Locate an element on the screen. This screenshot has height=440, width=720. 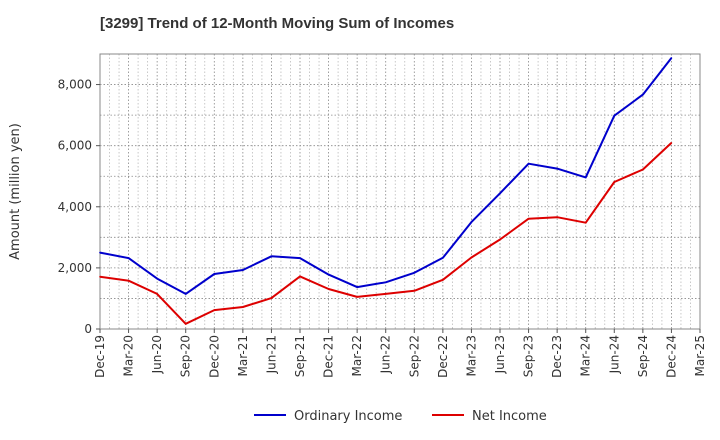
y-tick-label: 4,000 is located at coordinates (75, 207).